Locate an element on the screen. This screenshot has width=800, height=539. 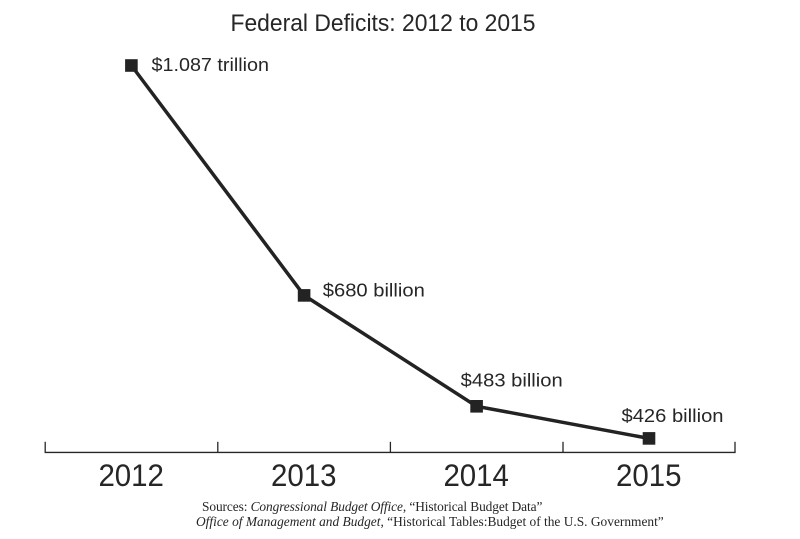
svg-text: 2013 is located at coordinates (304, 475).